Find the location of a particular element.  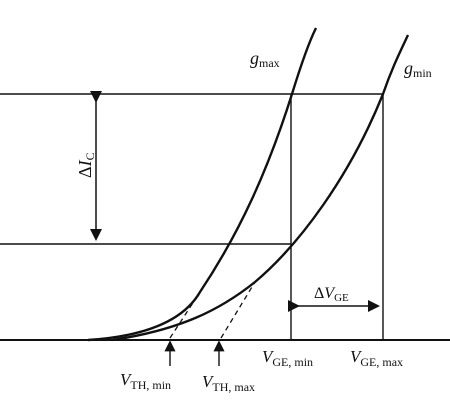

vge-min-label: VGE, min is located at coordinates (287, 358).